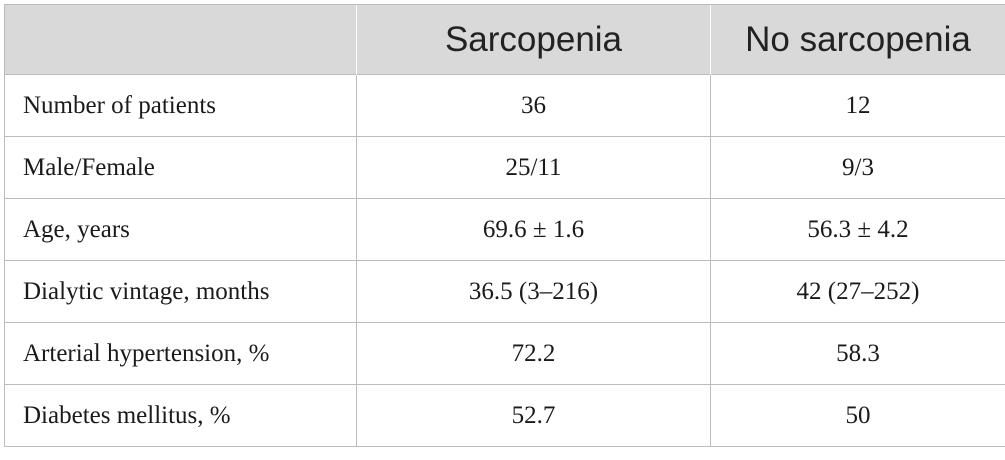  Describe the element at coordinates (857, 291) in the screenshot. I see `no-sarcopenia-value: 42 (27–252)` at that location.